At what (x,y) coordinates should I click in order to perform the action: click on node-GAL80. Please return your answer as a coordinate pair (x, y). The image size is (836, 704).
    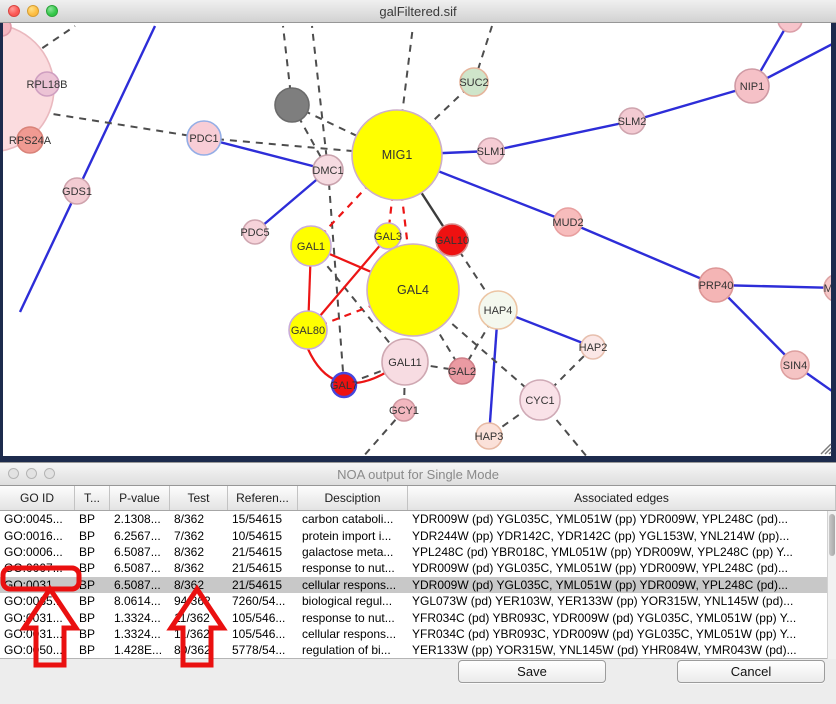
    Looking at the image, I should click on (308, 330).